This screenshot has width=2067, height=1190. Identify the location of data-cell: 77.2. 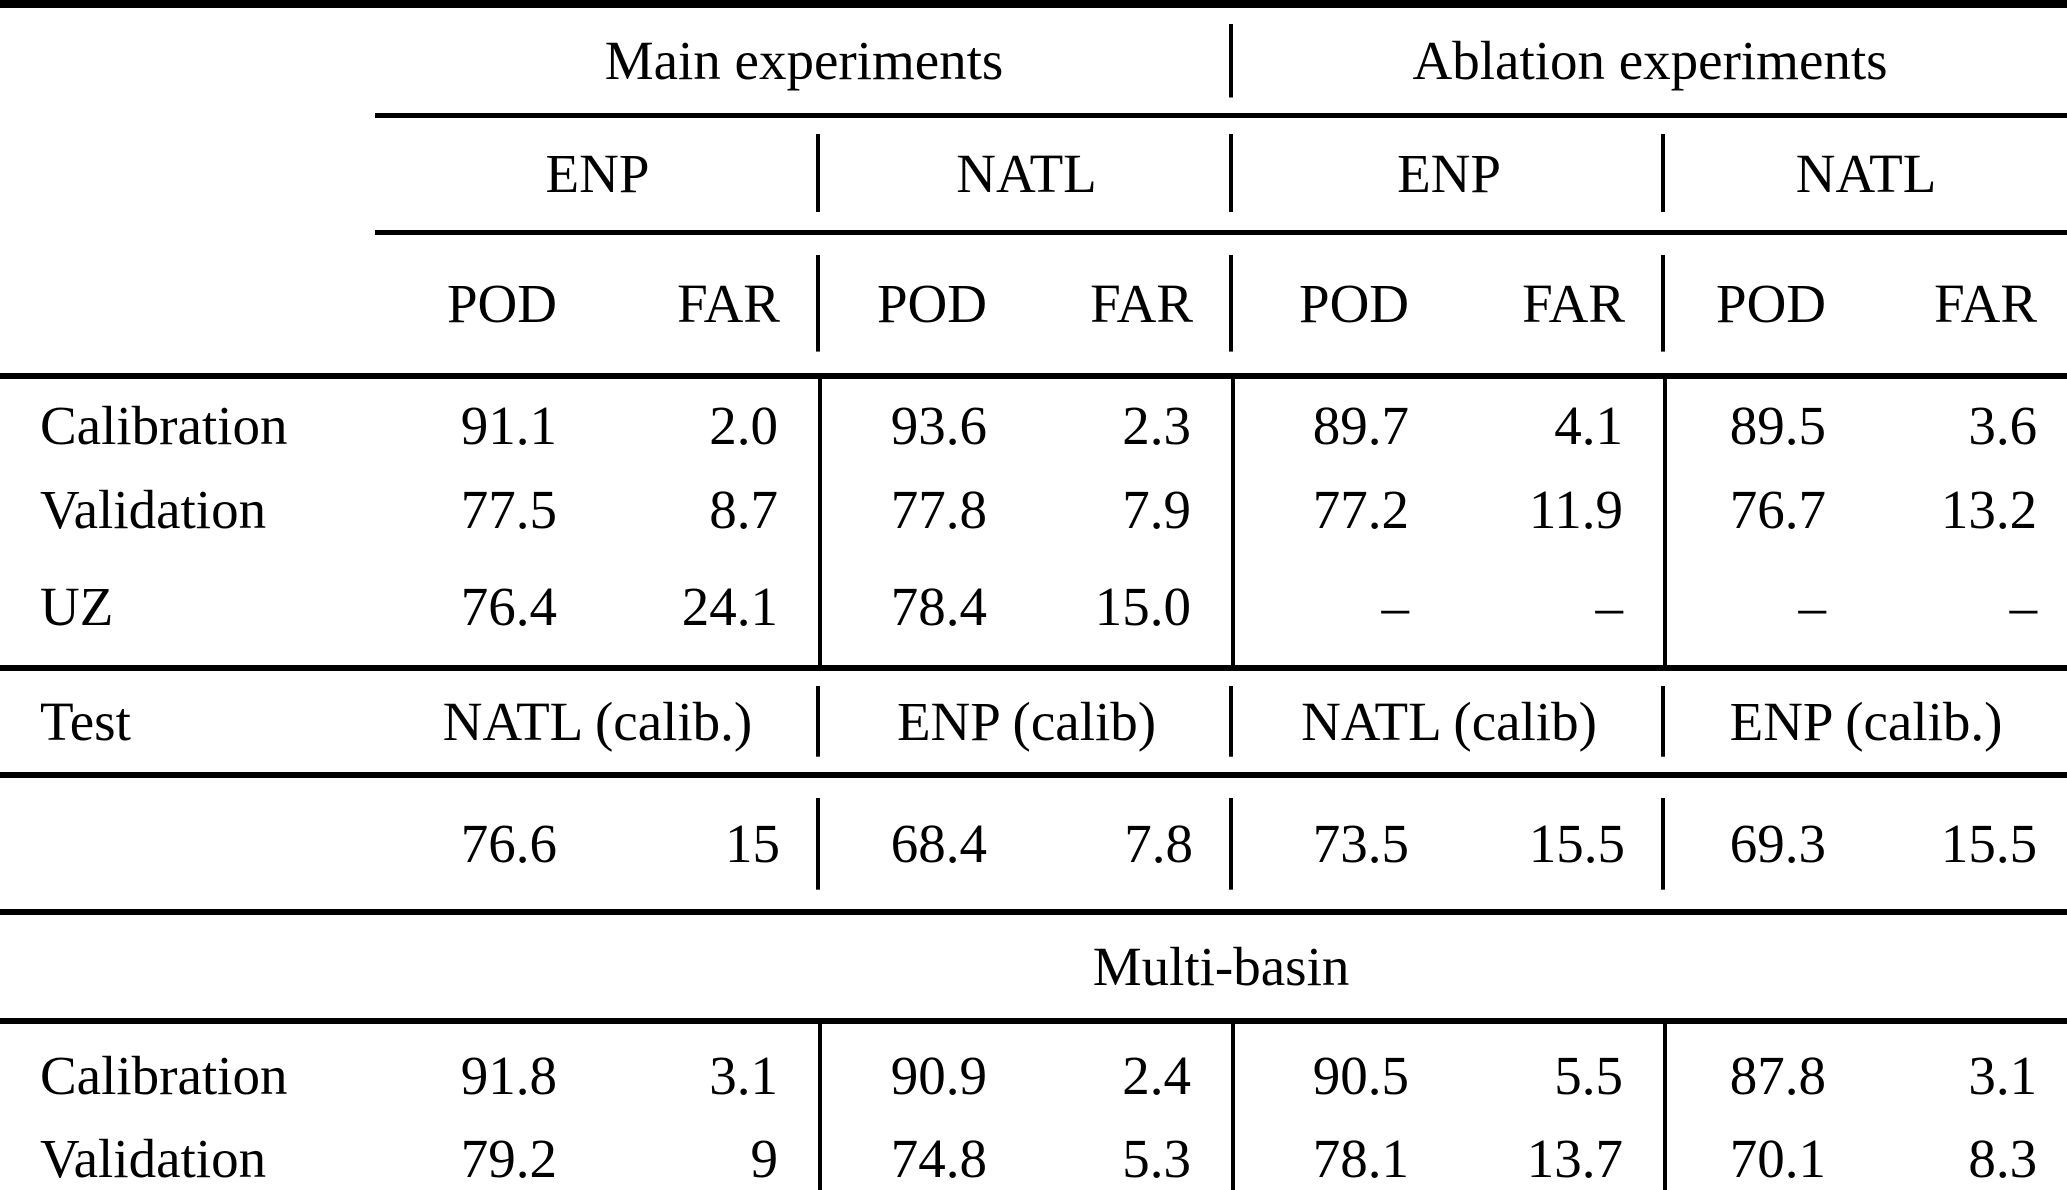
(1361, 509).